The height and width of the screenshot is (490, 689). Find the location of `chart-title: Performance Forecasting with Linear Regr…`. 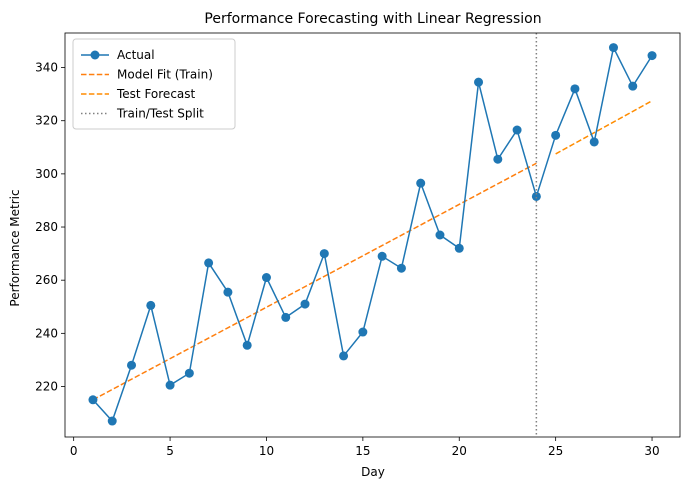

chart-title: Performance Forecasting with Linear Regr… is located at coordinates (372, 19).